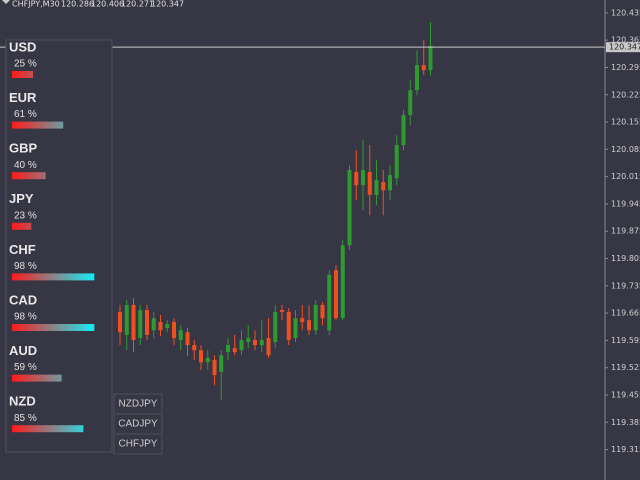 This screenshot has height=480, width=640. Describe the element at coordinates (77, 4) in the screenshot. I see `ohlc-value: 120.286` at that location.